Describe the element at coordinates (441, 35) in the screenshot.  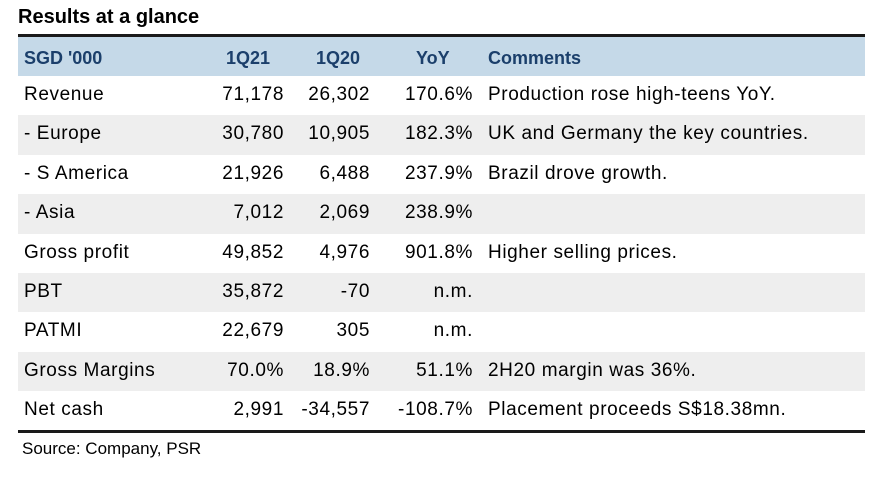
I see `top-rule` at that location.